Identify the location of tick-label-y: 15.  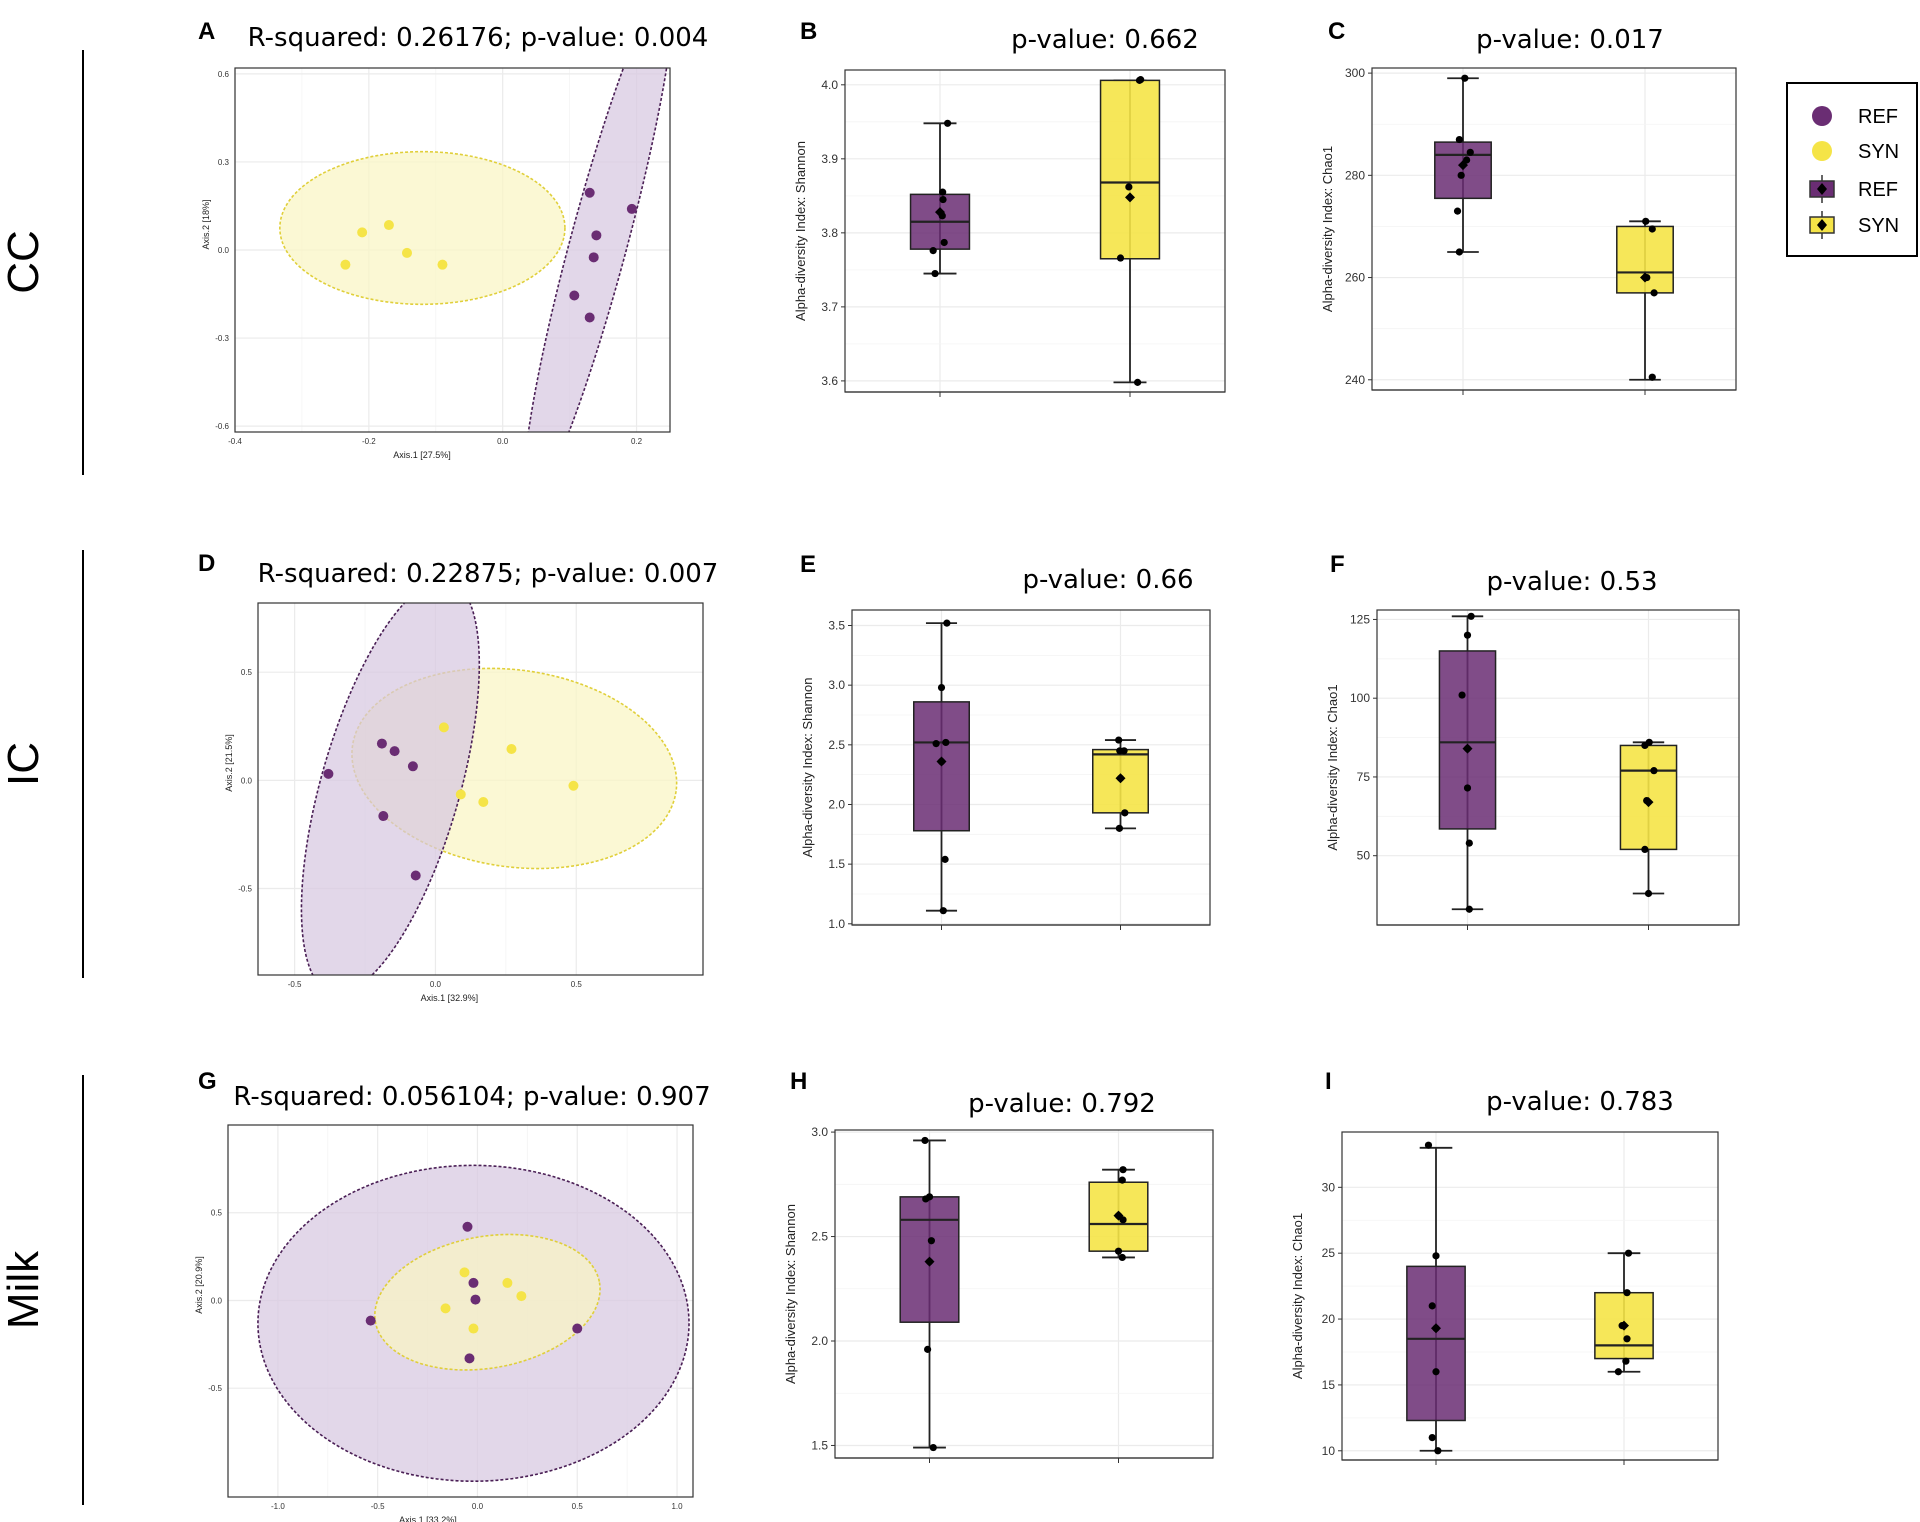
(1329, 1385).